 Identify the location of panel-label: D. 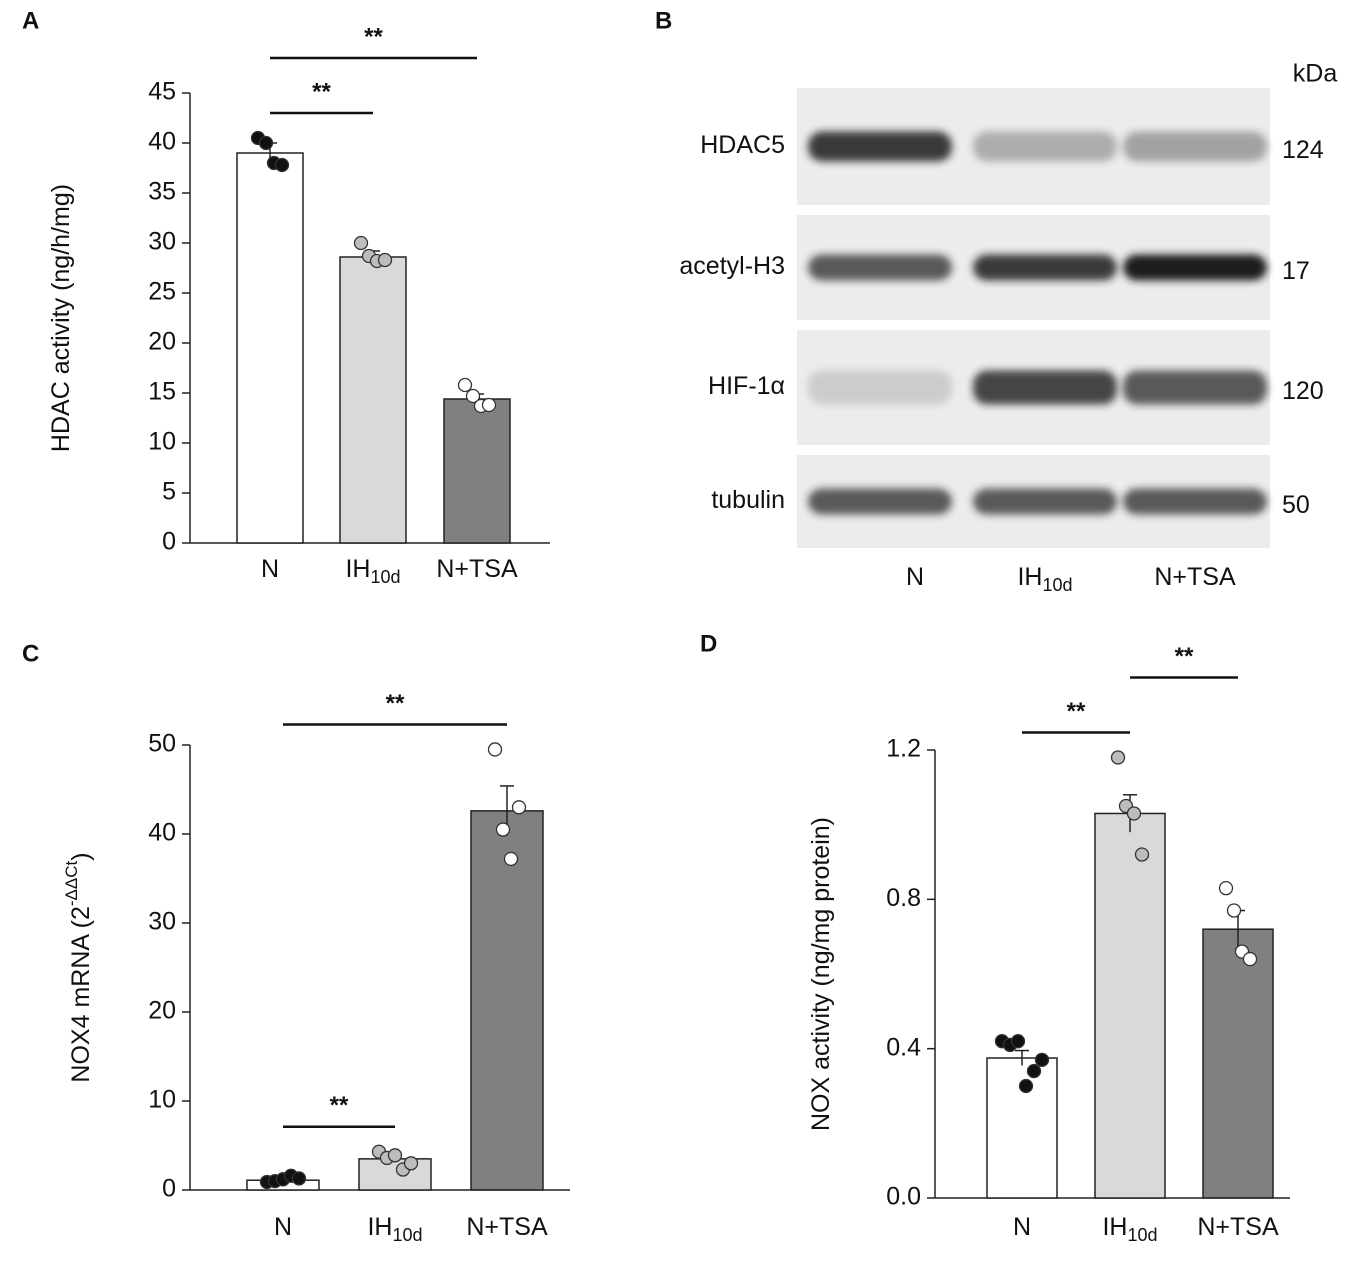
(708, 643).